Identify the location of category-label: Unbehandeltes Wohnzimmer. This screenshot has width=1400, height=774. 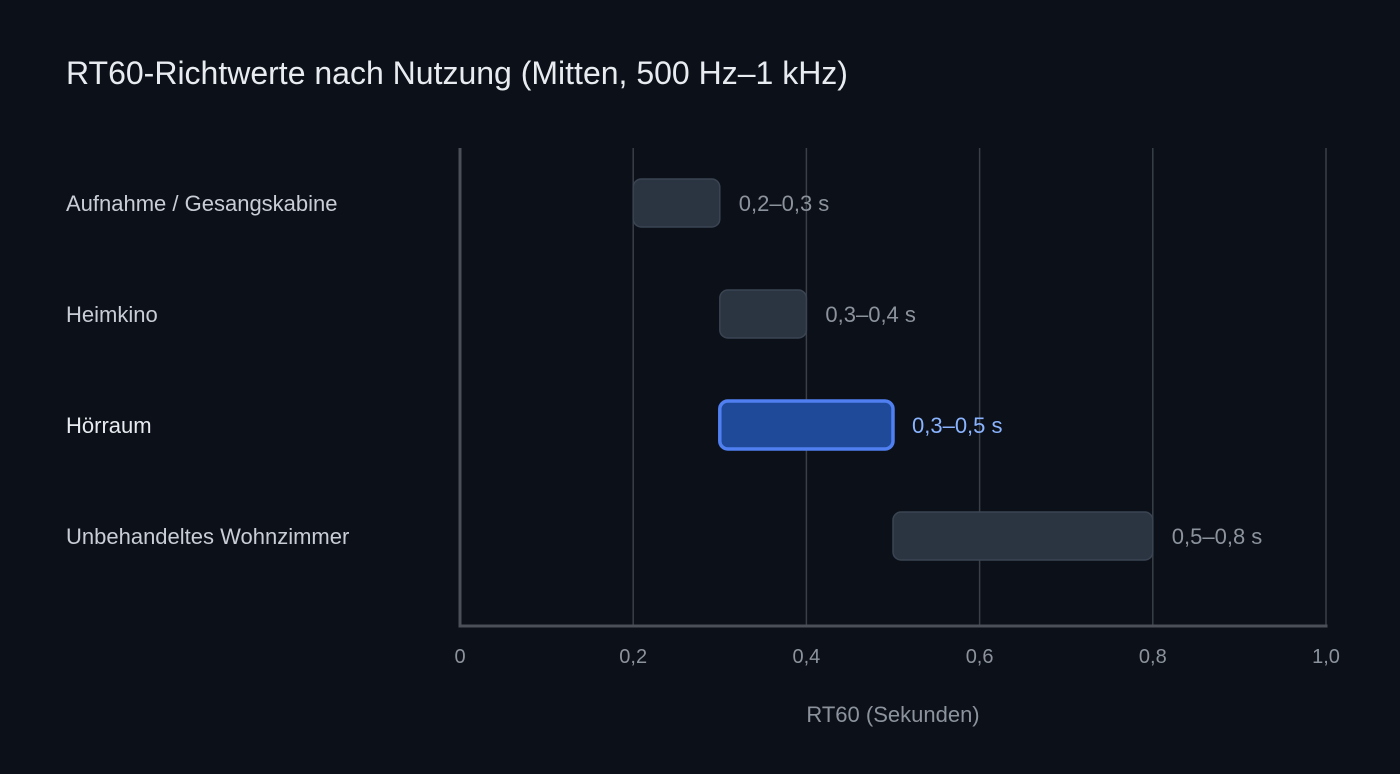
(207, 536).